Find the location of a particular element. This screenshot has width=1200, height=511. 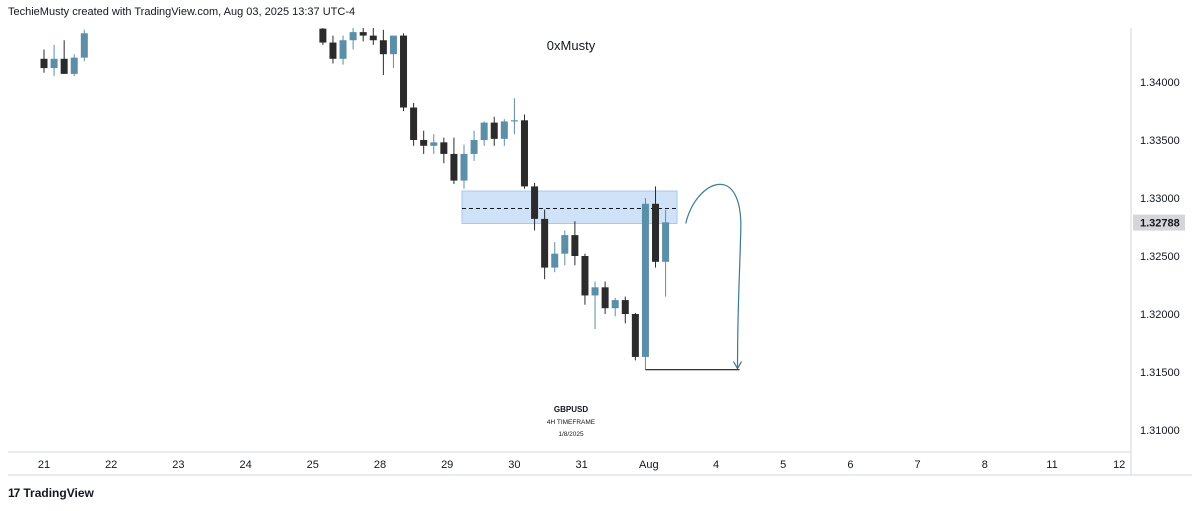

x-tick-label: 8 is located at coordinates (985, 465).